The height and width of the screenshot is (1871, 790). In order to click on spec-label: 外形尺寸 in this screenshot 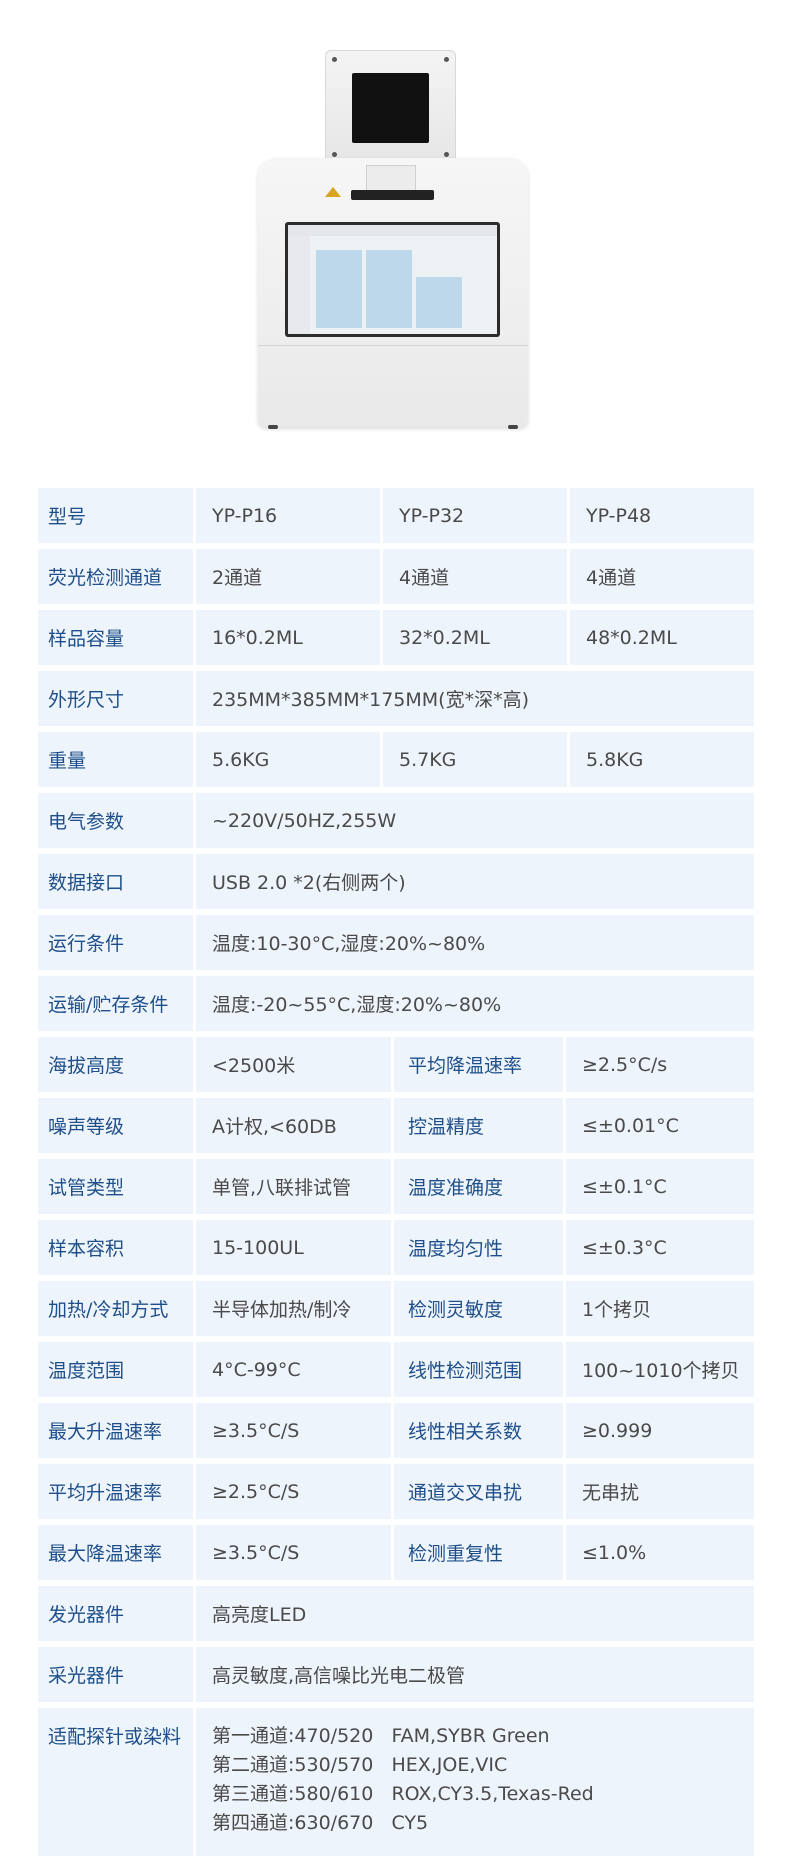, I will do `click(115, 698)`.